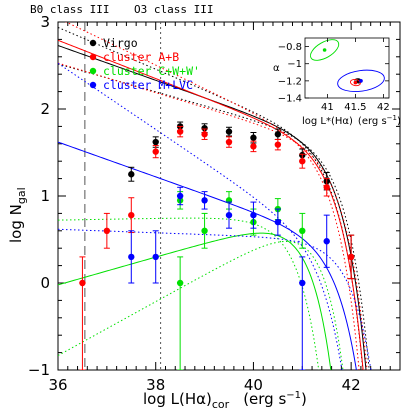  Describe the element at coordinates (155, 385) in the screenshot. I see `x-tick-label: 38` at that location.